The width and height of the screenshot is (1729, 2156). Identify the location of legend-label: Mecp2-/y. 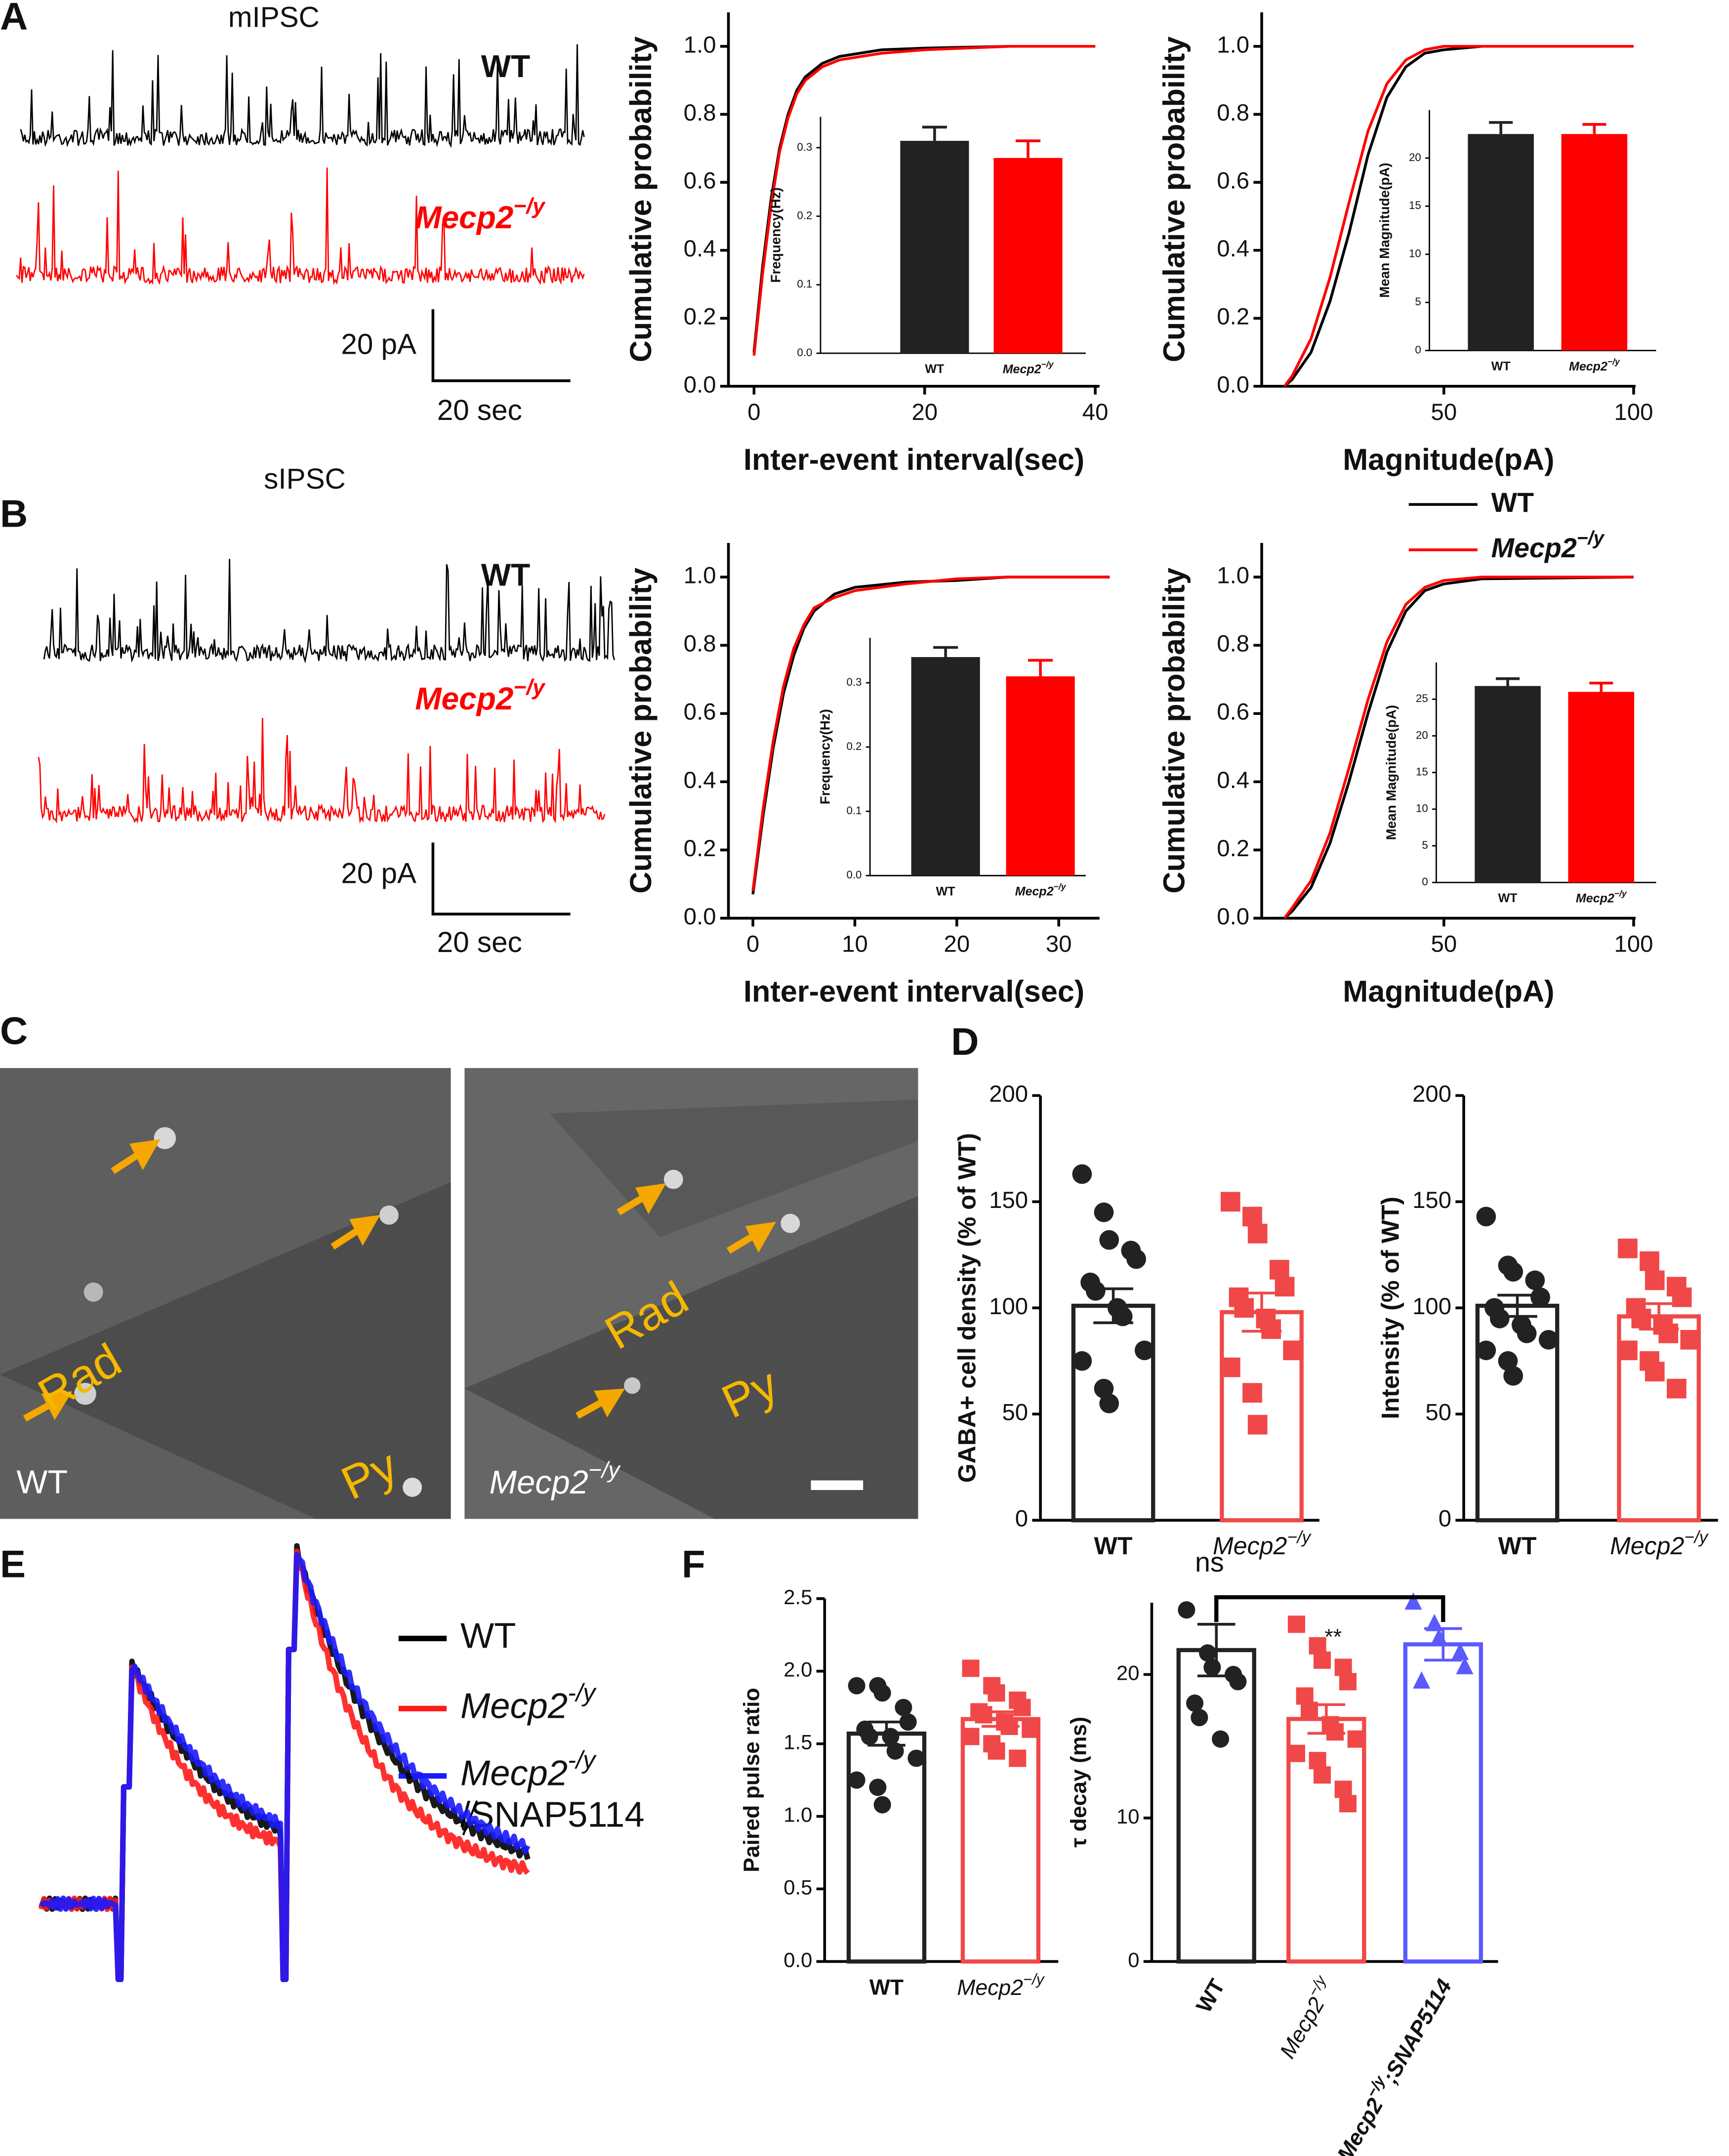
(528, 1769).